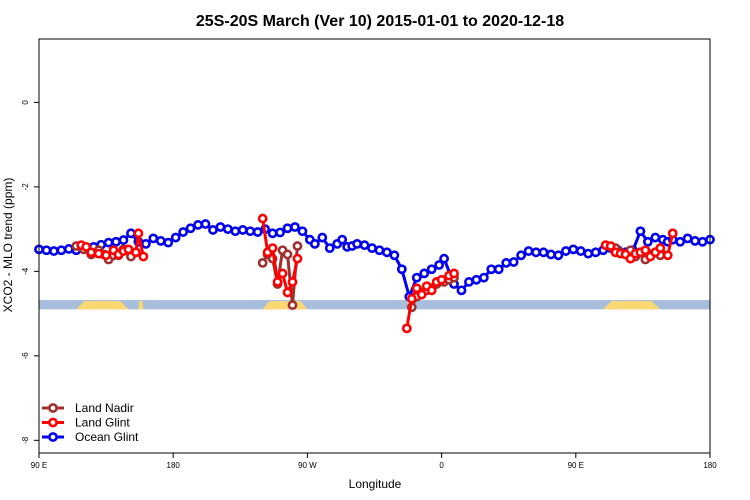  What do you see at coordinates (25, 440) in the screenshot?
I see `y-tick-label: -8` at bounding box center [25, 440].